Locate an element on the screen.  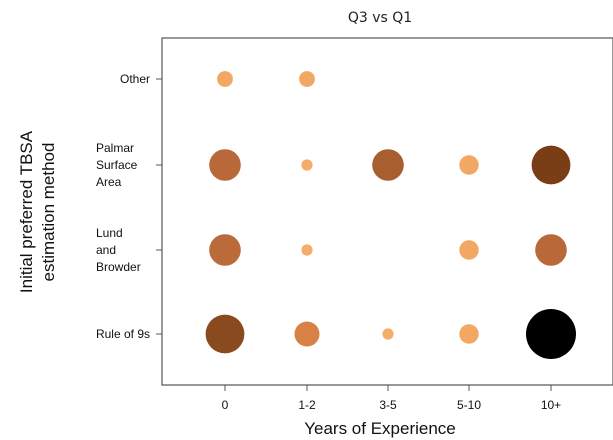
y-tick-label: Other is located at coordinates (135, 79).